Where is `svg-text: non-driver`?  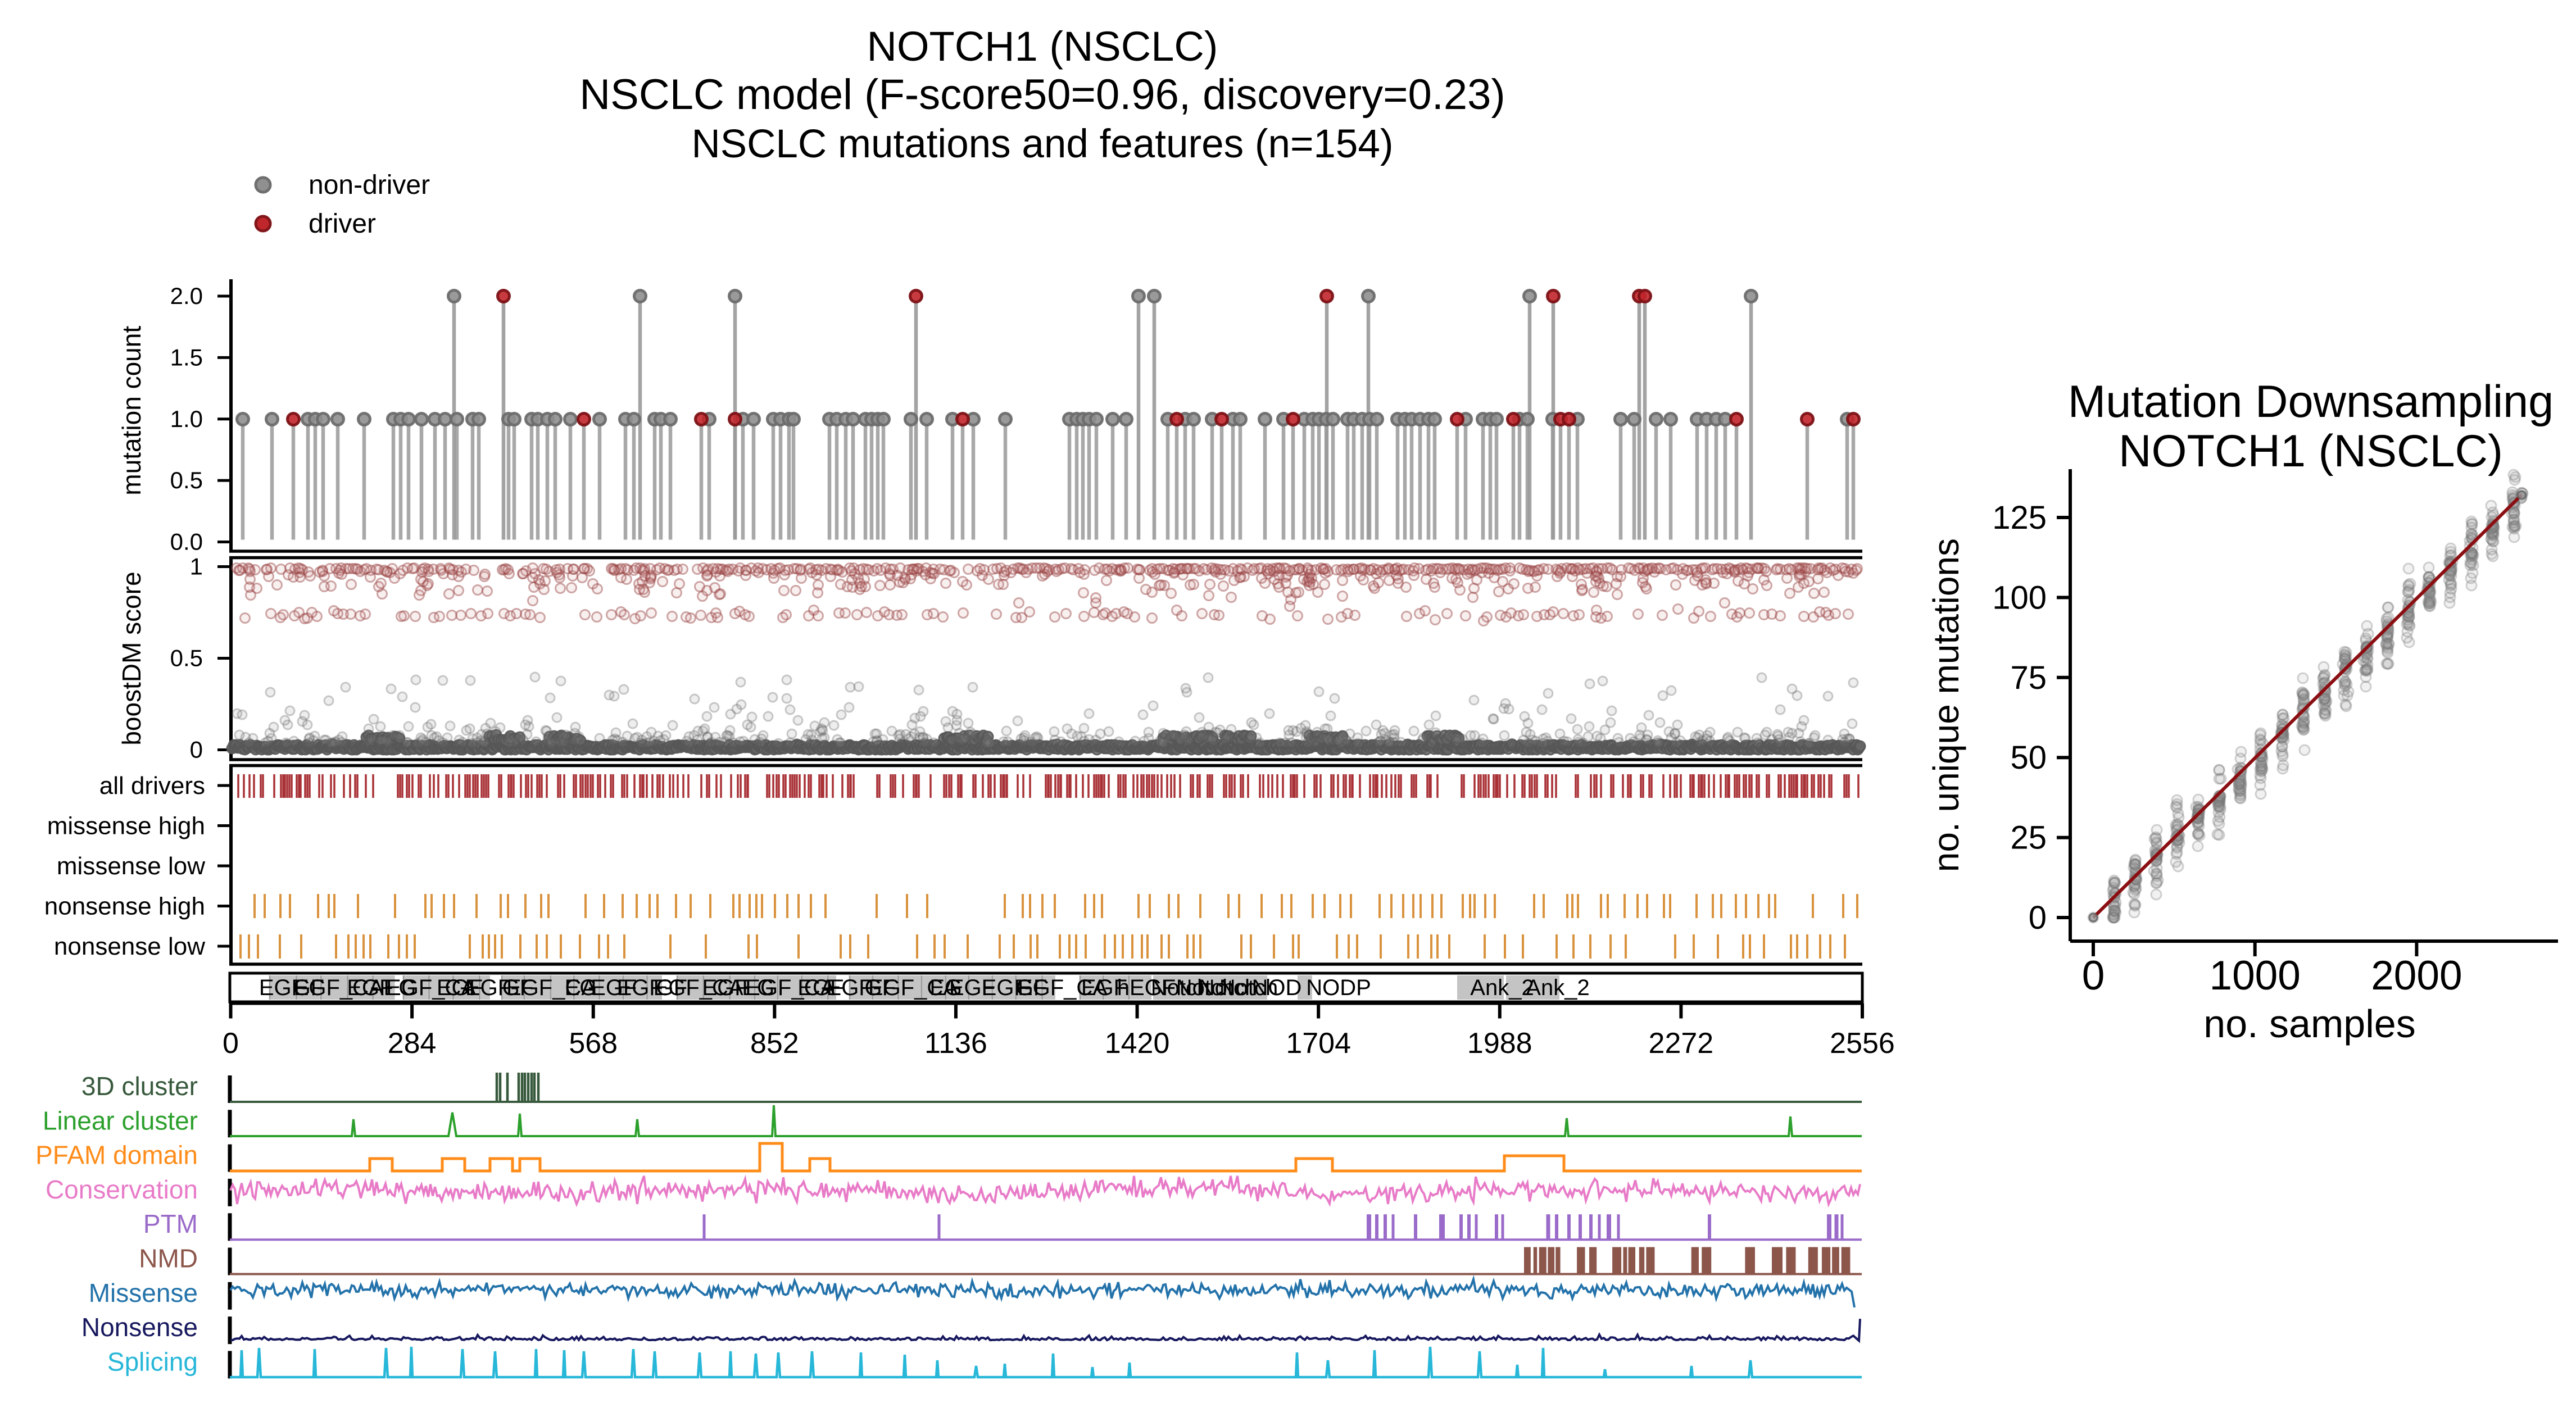 svg-text: non-driver is located at coordinates (369, 185).